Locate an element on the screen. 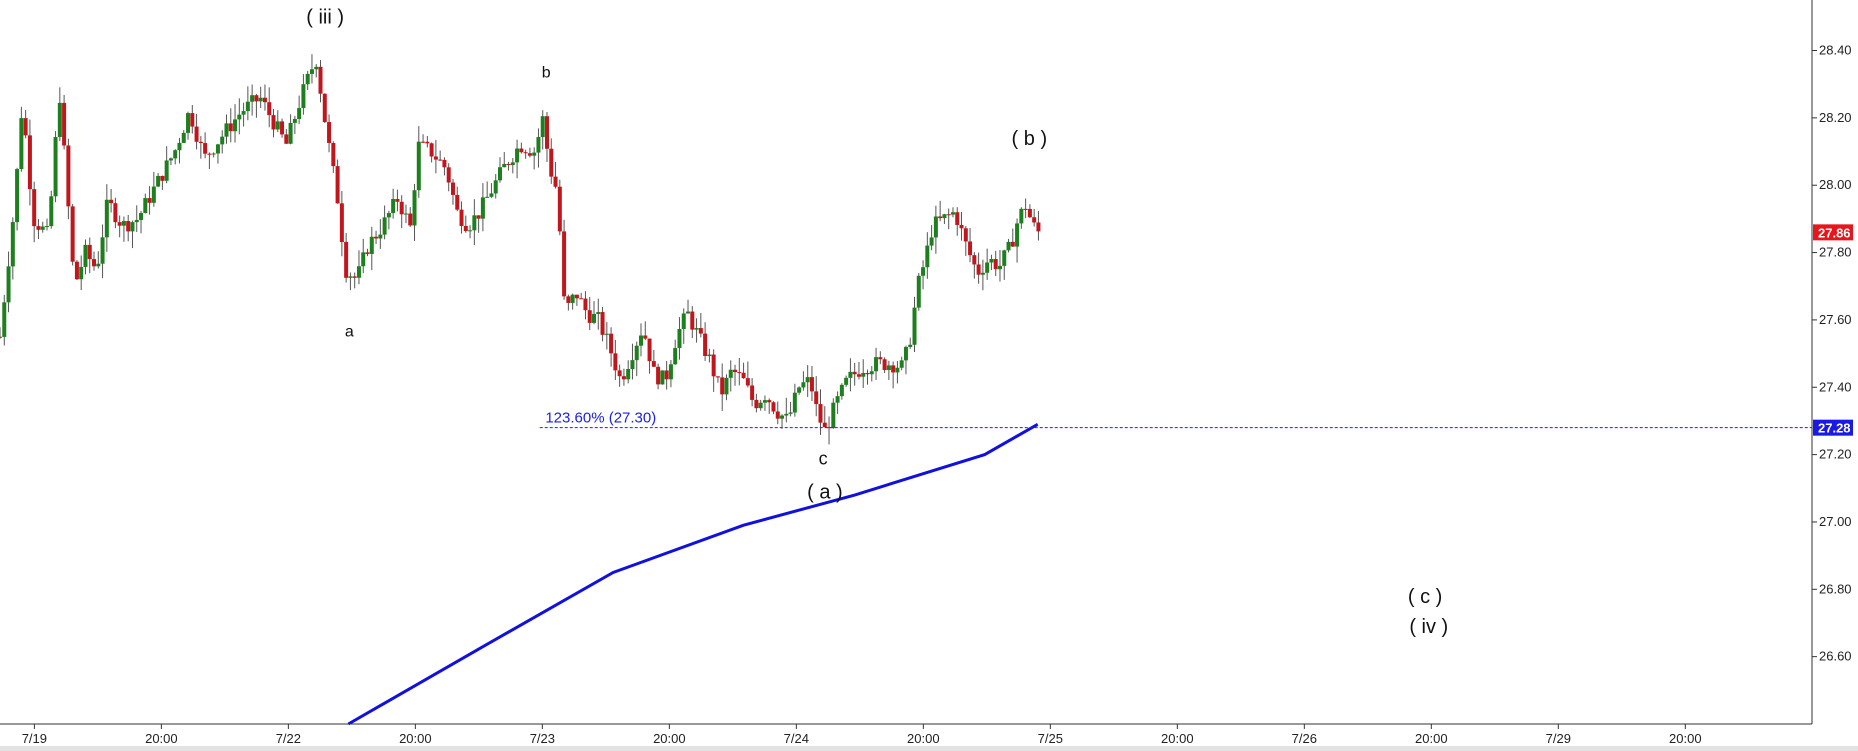 This screenshot has width=1858, height=751. wave-label: ( iii ) is located at coordinates (325, 18).